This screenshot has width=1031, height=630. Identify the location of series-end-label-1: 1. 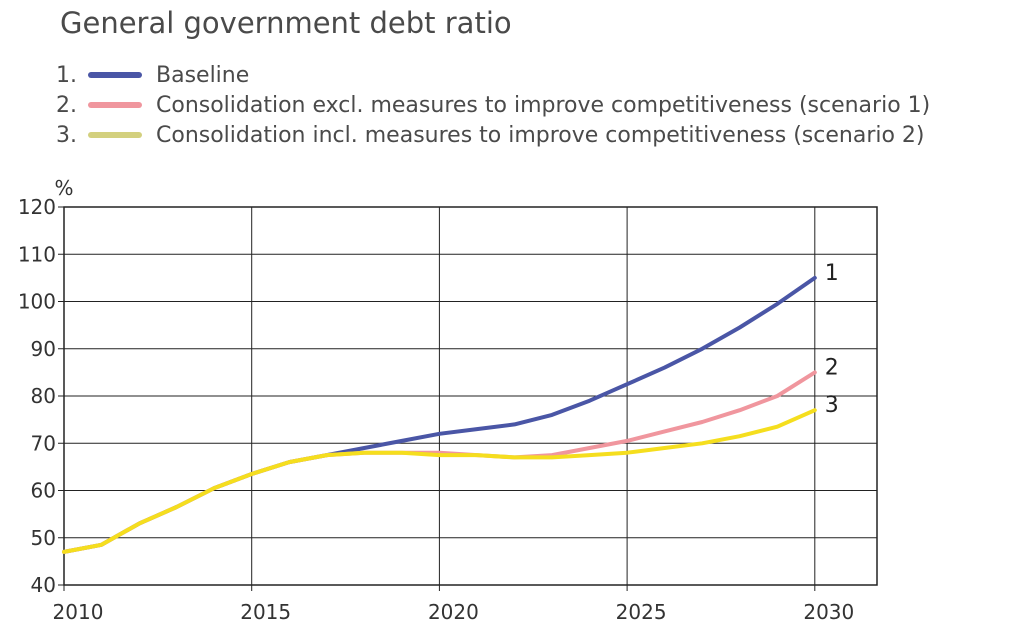
(832, 273).